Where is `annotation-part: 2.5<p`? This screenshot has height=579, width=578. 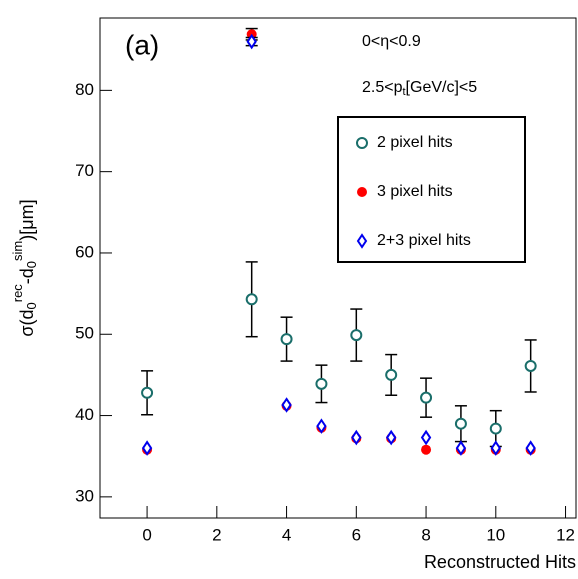
annotation-part: 2.5<p is located at coordinates (382, 87).